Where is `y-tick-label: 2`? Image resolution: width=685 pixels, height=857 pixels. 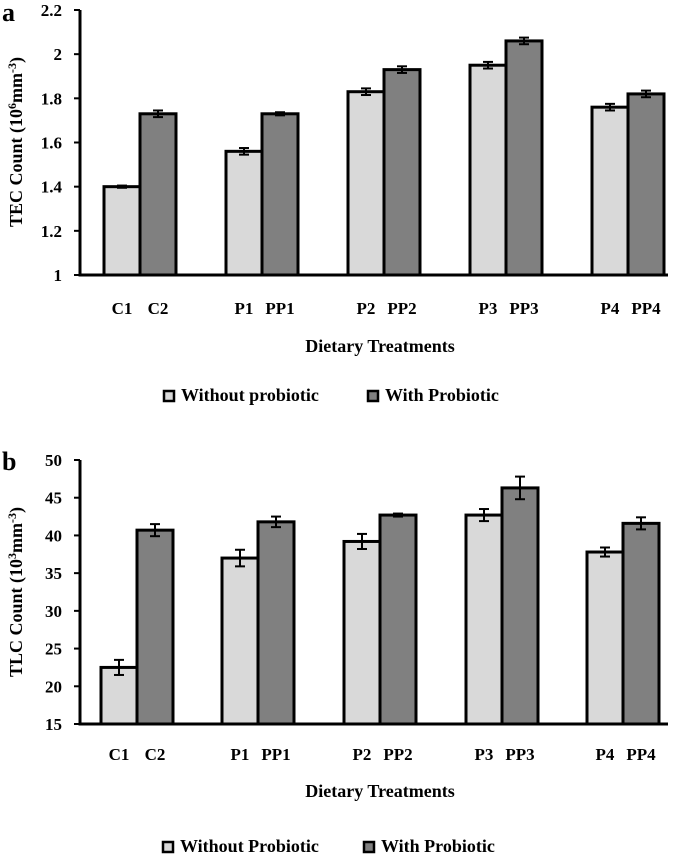
y-tick-label: 2 is located at coordinates (58, 54).